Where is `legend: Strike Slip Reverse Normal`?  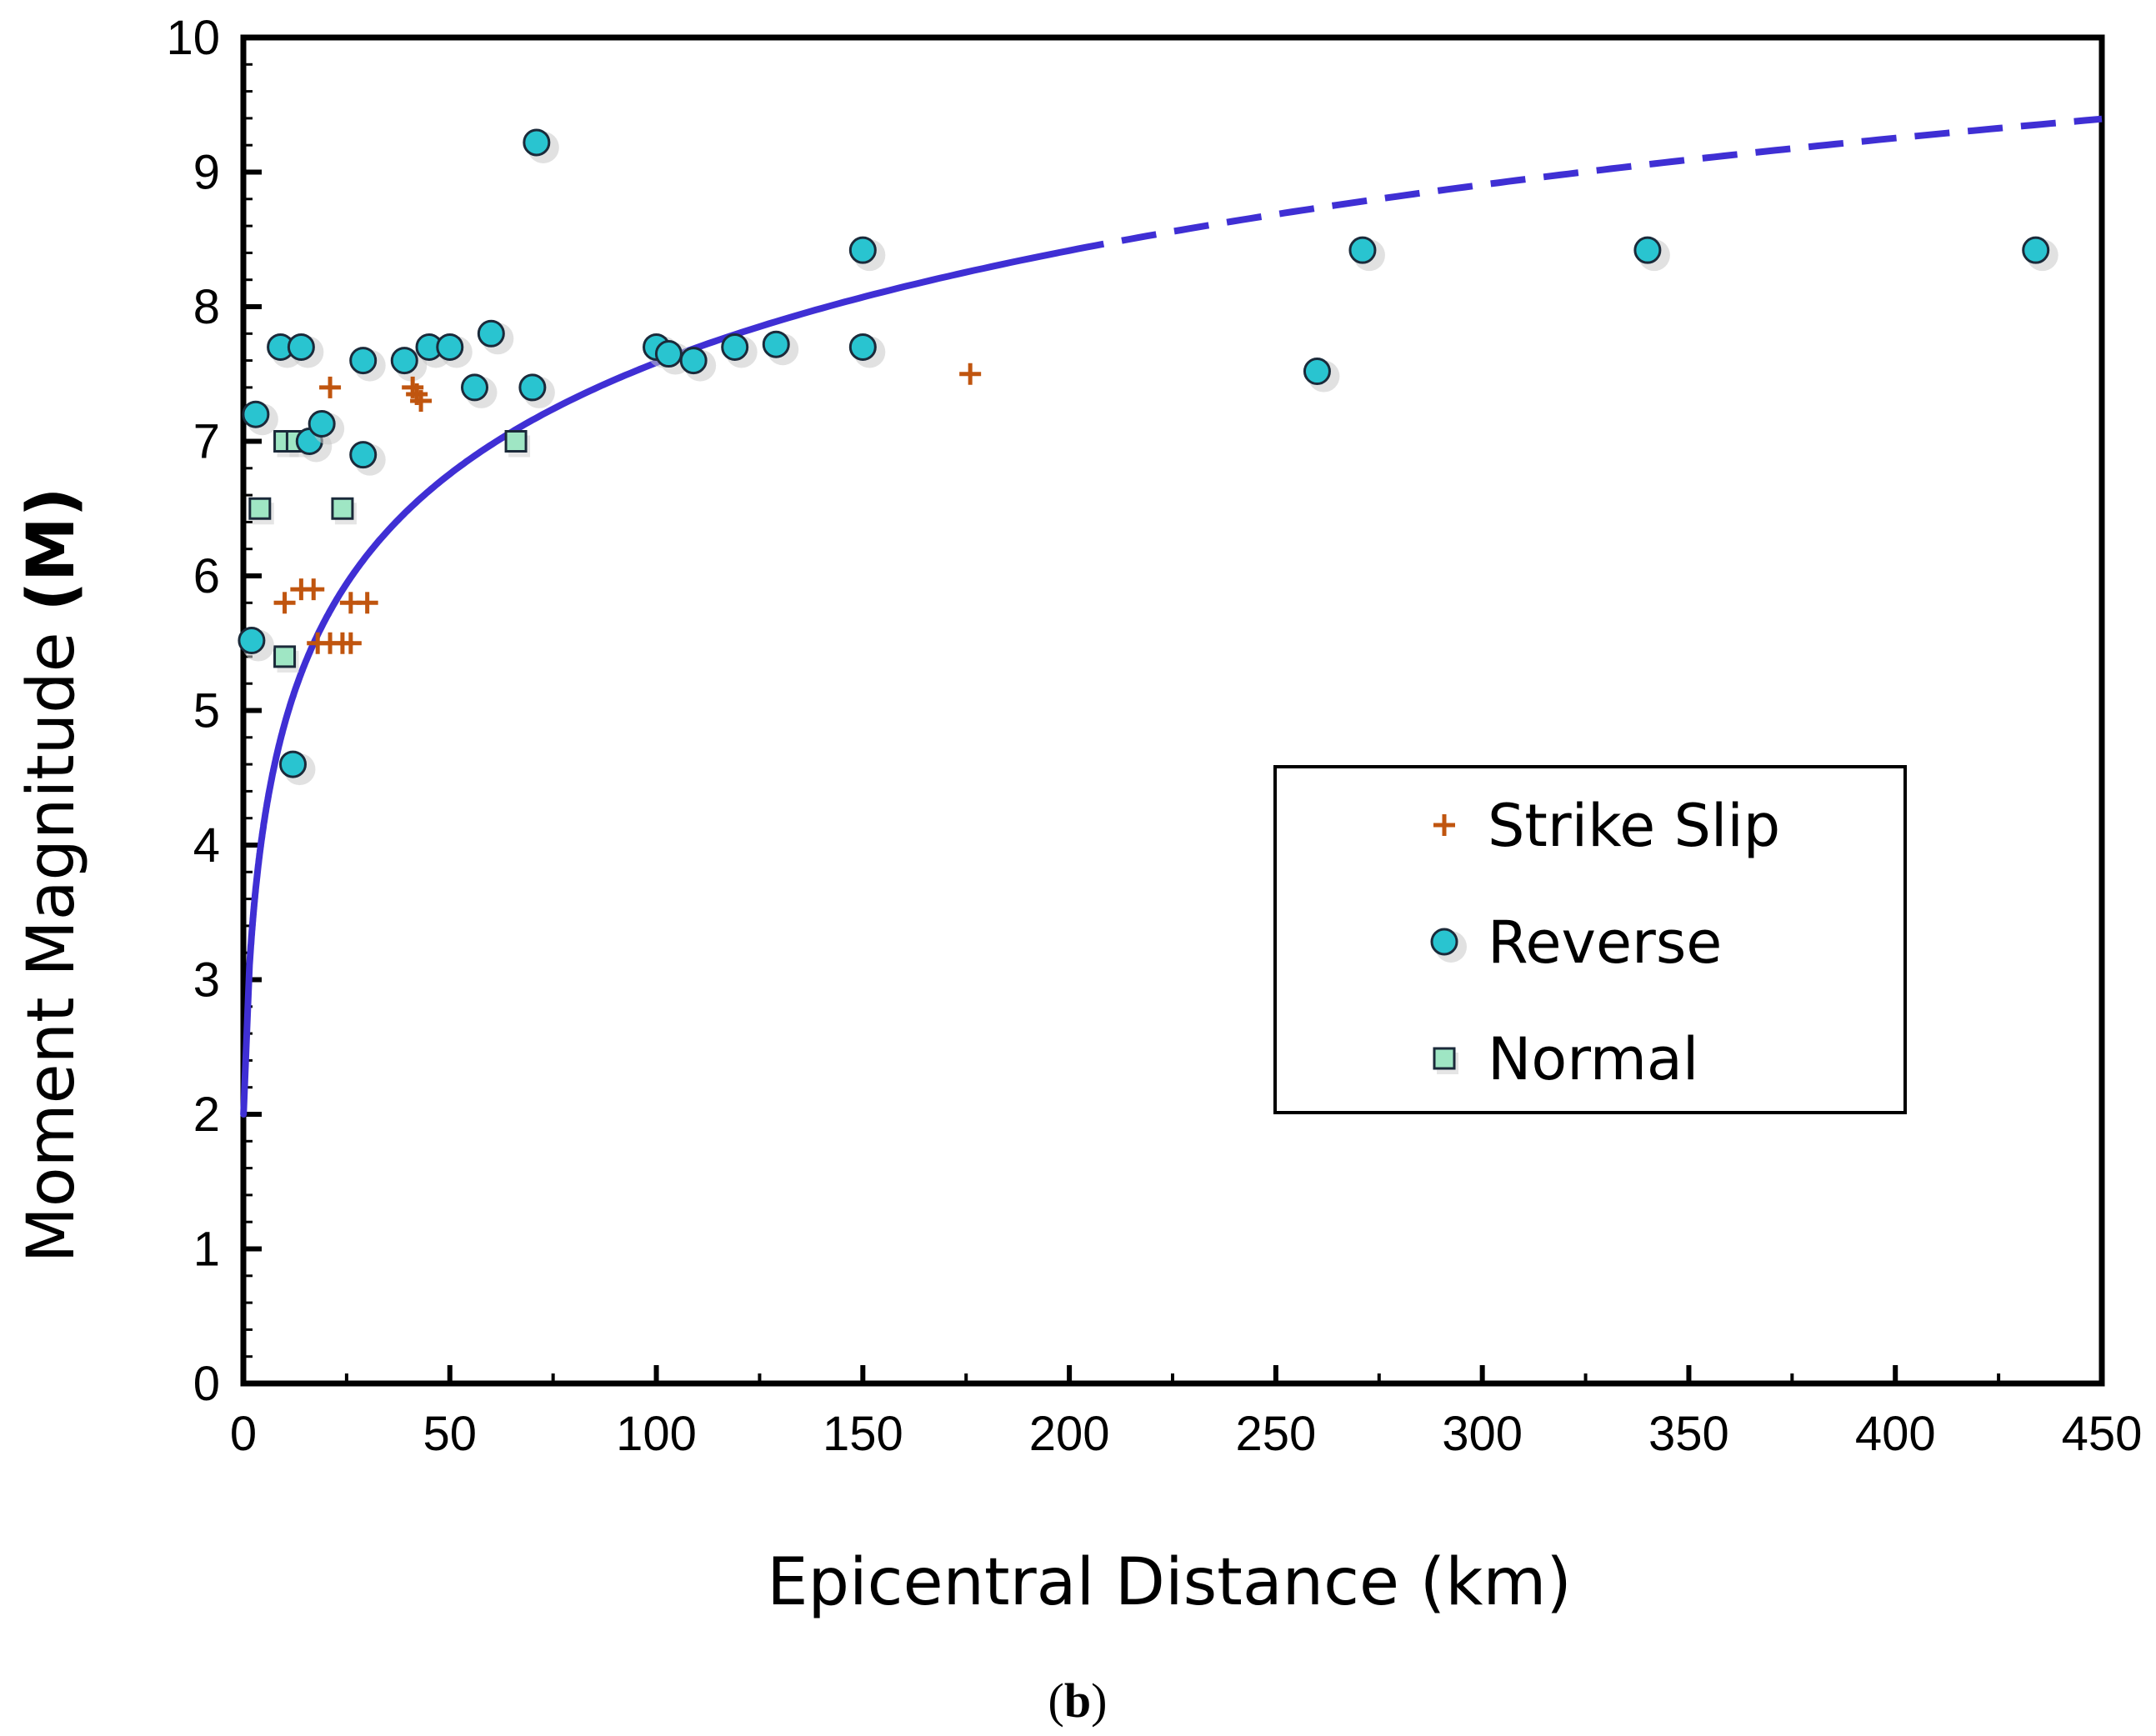
legend: Strike Slip Reverse Normal is located at coordinates (1590, 939).